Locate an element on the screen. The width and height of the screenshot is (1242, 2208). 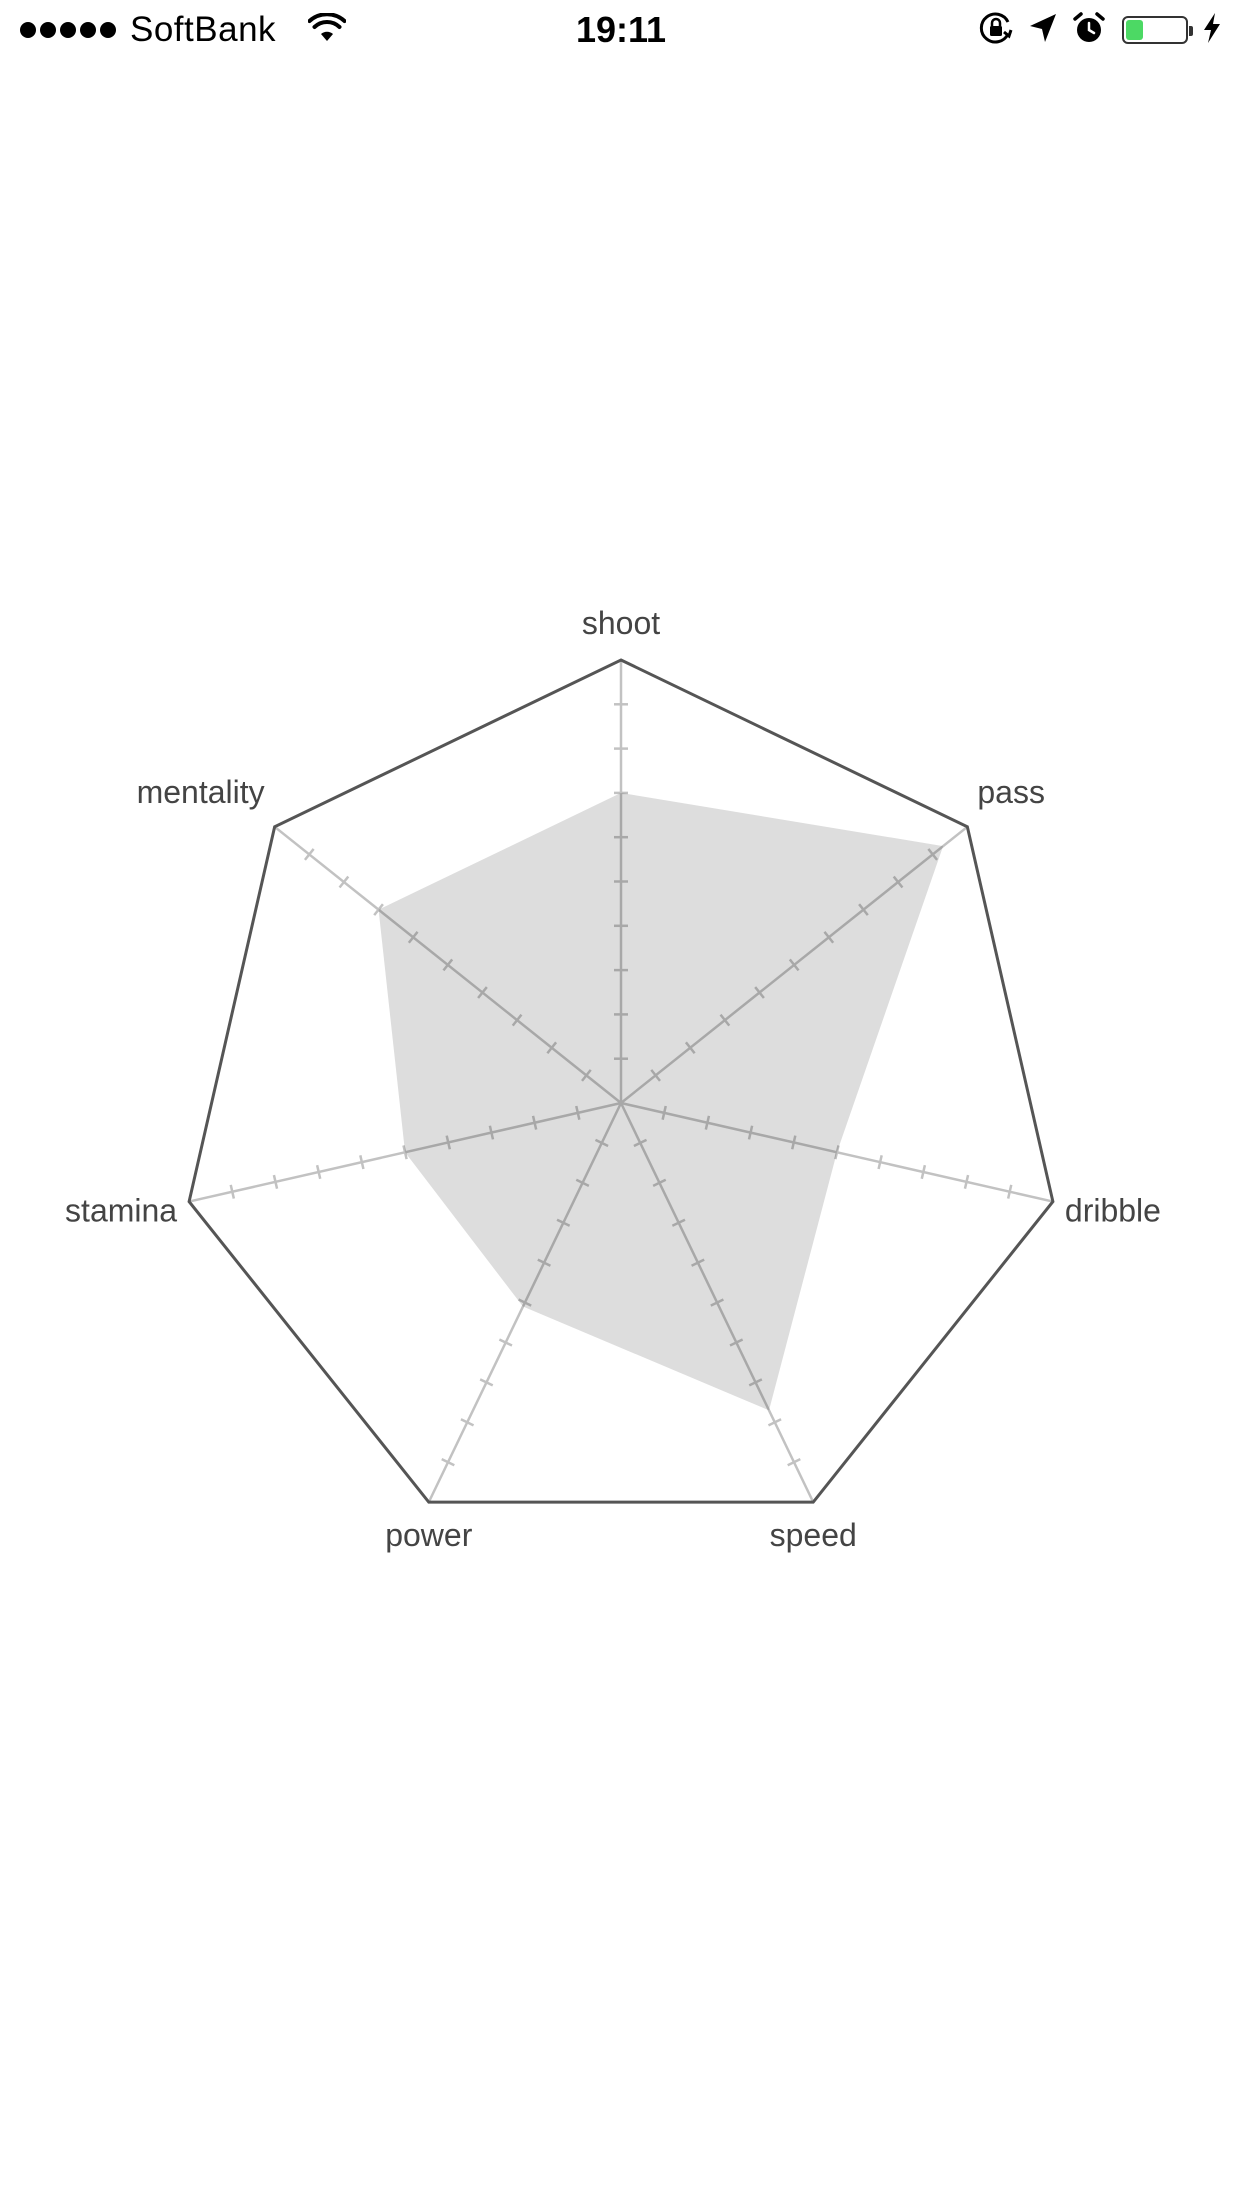
axis-label-power: power is located at coordinates (429, 1535).